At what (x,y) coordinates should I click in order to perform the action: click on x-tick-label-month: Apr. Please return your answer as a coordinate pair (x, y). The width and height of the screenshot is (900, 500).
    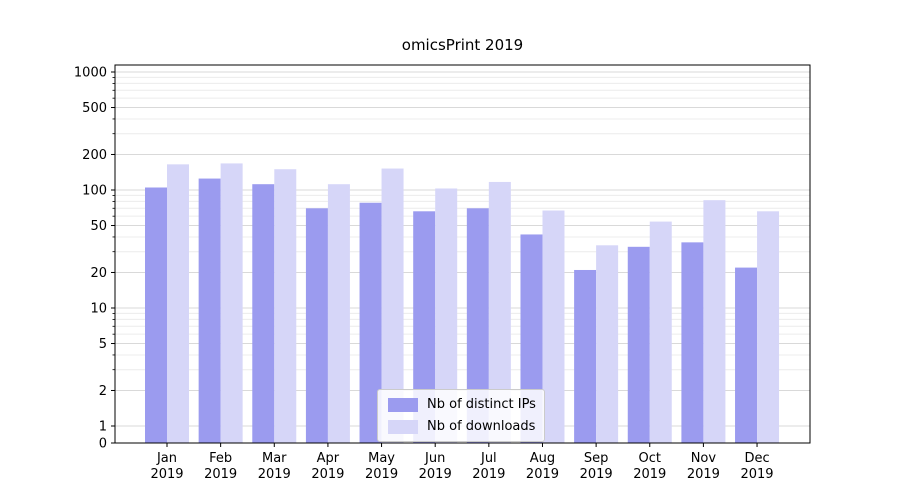
    Looking at the image, I should click on (328, 458).